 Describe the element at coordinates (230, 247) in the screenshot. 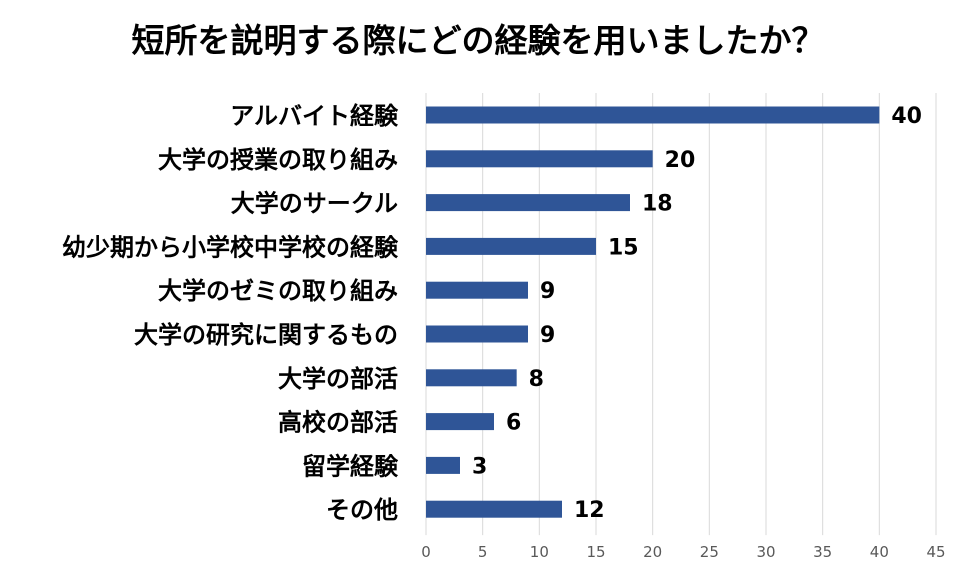

I see `category-label: 幼少期から小学校中学校の経験` at that location.